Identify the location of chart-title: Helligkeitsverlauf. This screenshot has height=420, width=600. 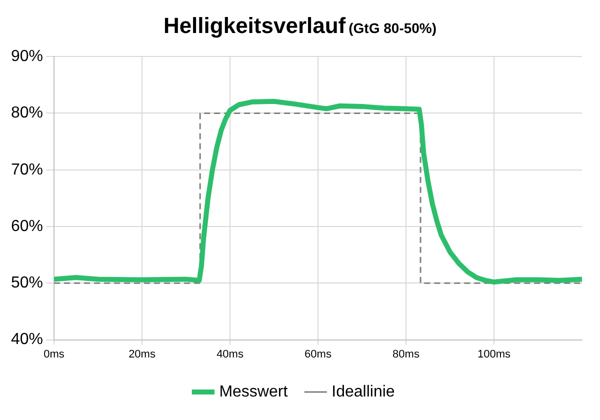
(254, 25).